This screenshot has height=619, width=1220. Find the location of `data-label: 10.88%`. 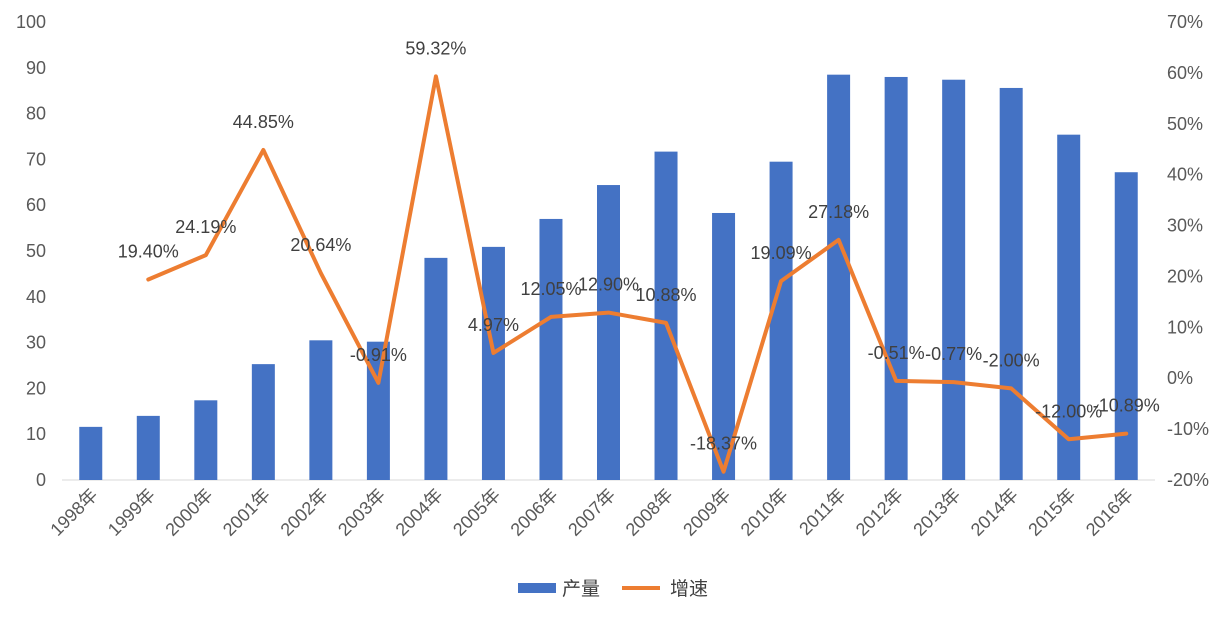

data-label: 10.88% is located at coordinates (665, 295).